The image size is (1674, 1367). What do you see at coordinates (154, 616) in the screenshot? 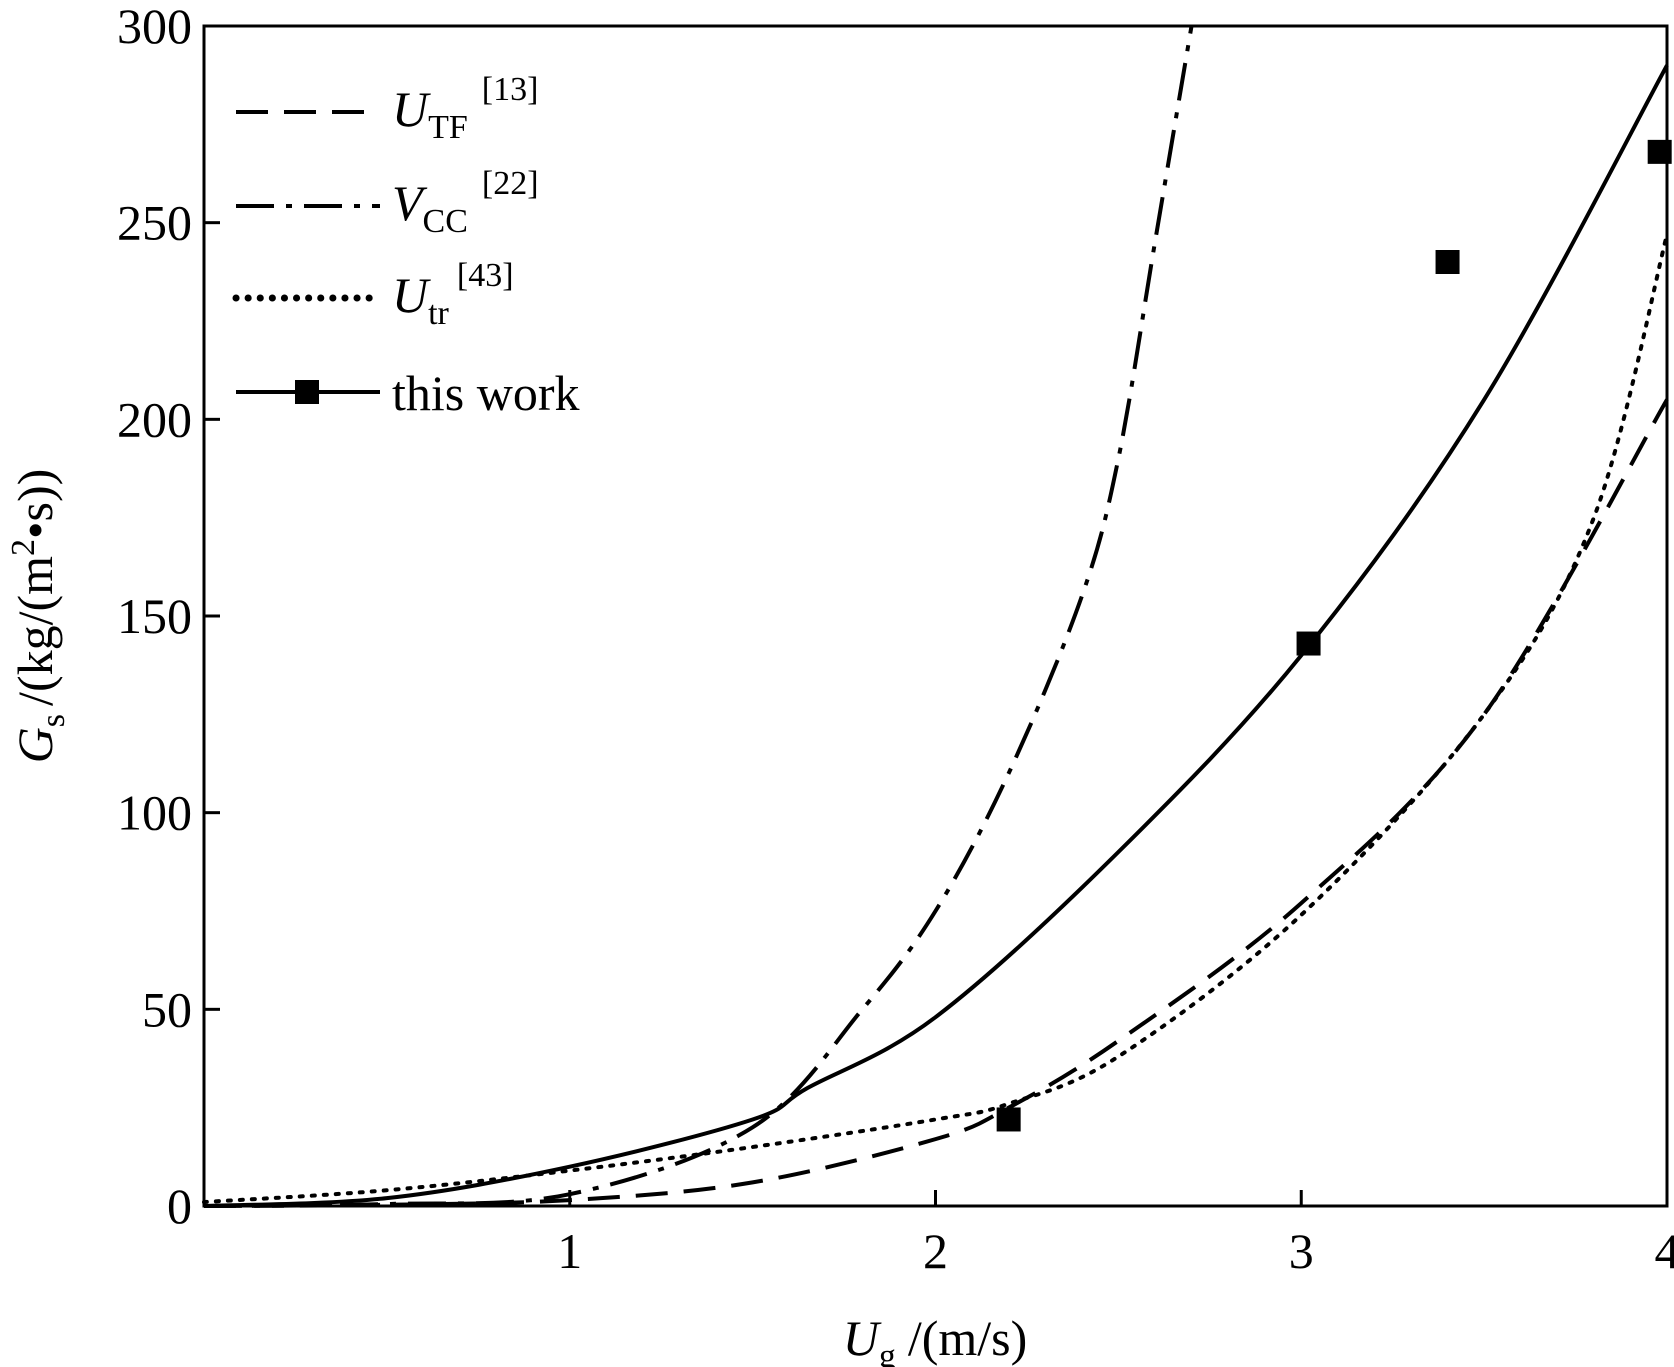
I see `y-tick-label: 150` at bounding box center [154, 616].